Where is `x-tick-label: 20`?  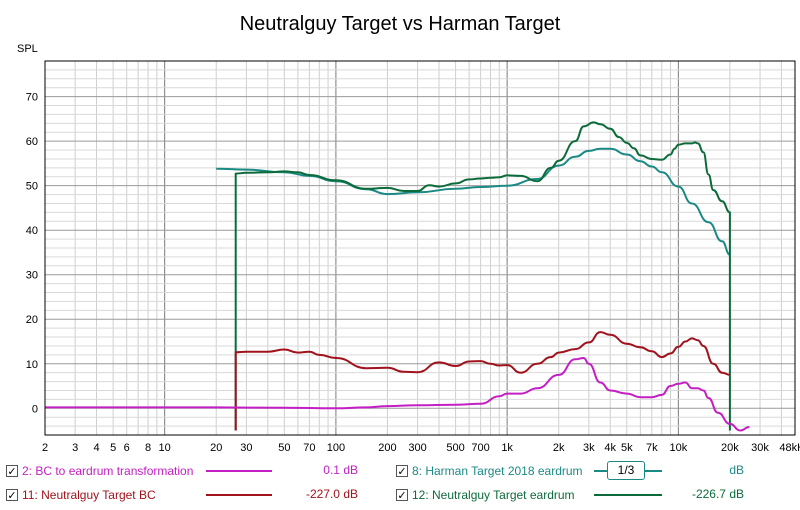
x-tick-label: 20 is located at coordinates (216, 448).